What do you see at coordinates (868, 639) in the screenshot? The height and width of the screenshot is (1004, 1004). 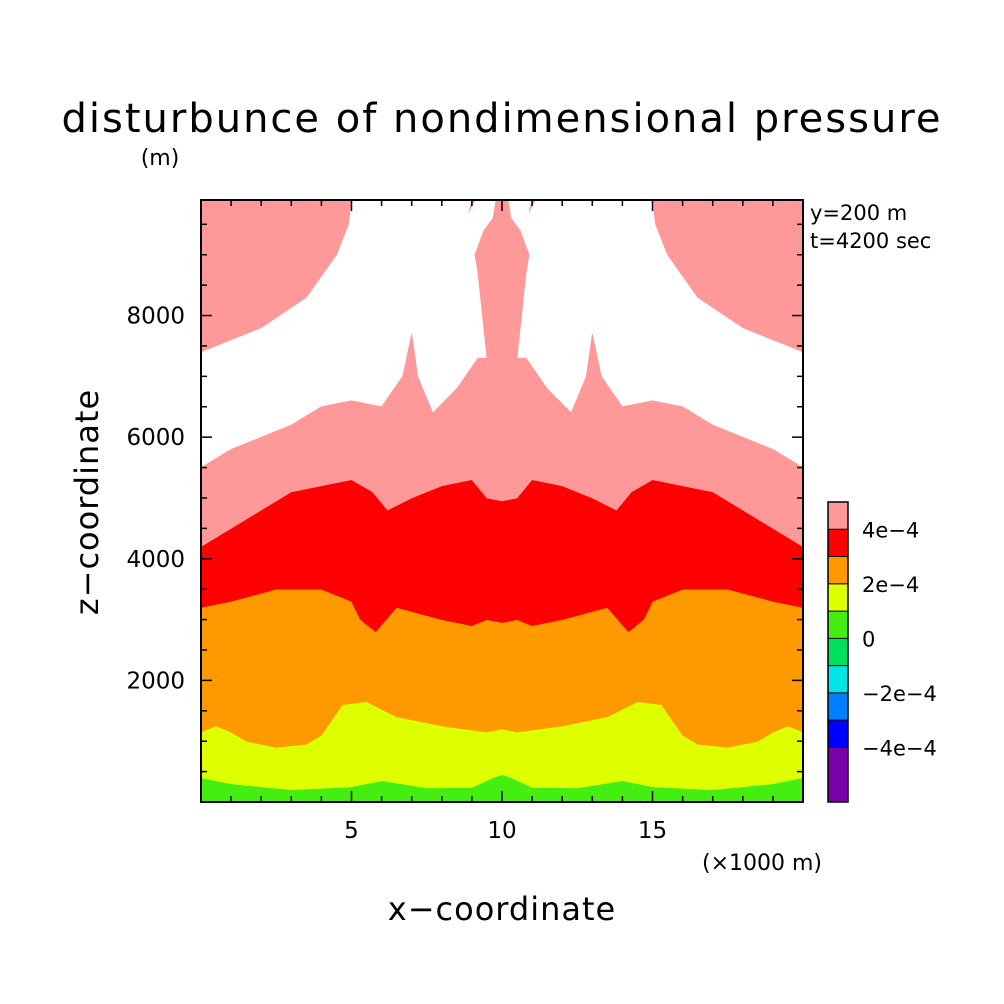 I see `colorbar-tick-label: 0` at bounding box center [868, 639].